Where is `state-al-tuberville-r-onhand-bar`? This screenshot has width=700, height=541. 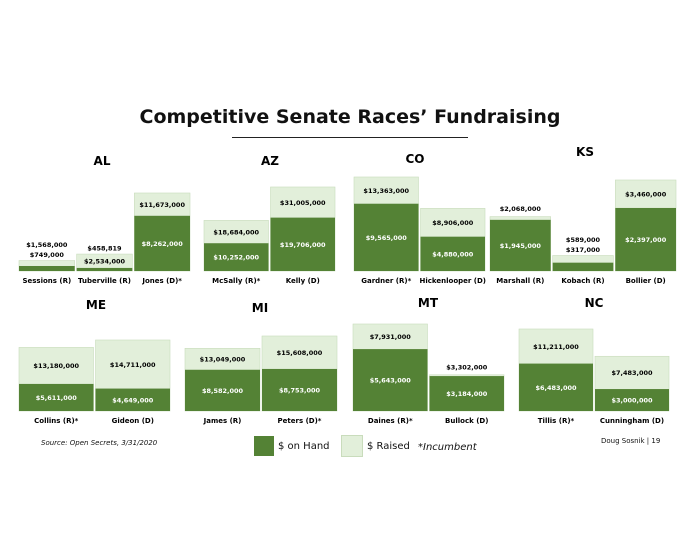
state-al-tuberville-r-onhand-bar is located at coordinates (104, 269).